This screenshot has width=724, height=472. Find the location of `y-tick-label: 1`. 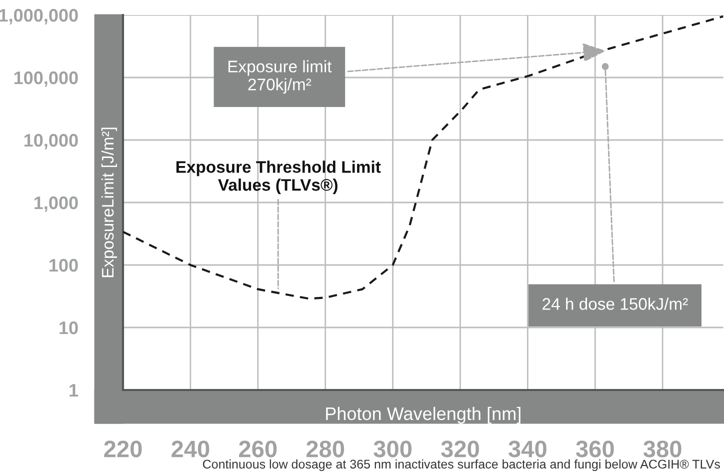

y-tick-label: 1 is located at coordinates (74, 390).